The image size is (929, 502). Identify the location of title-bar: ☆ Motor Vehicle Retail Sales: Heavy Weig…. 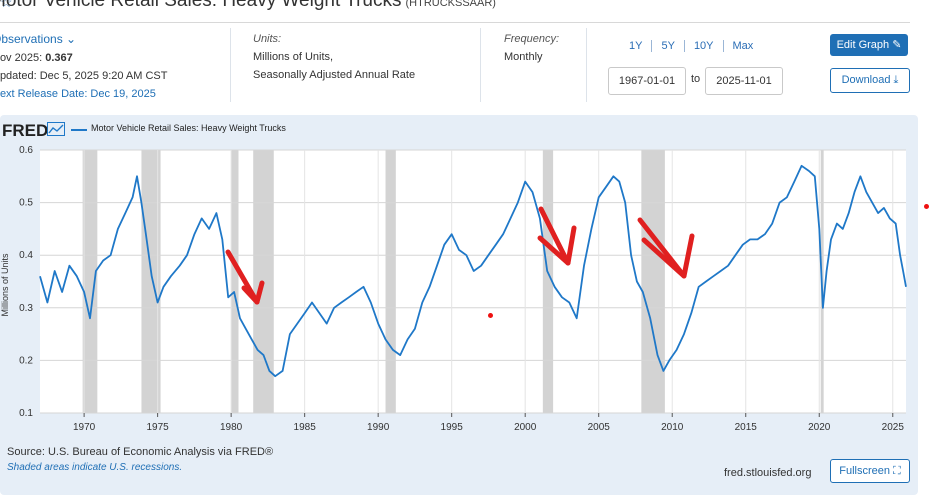
(464, 11).